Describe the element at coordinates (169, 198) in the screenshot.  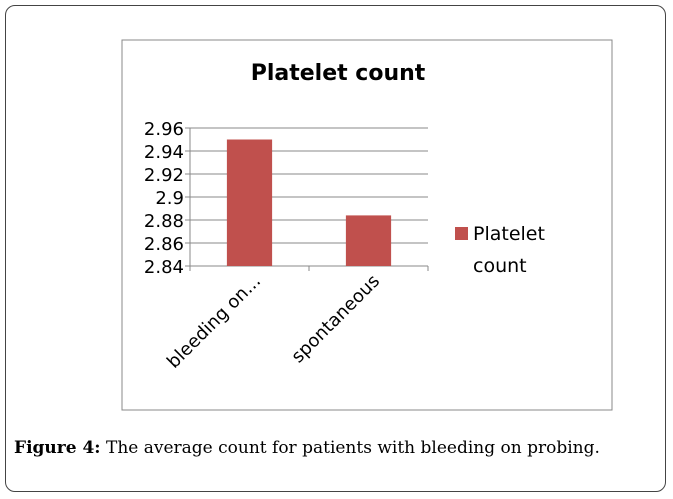
I see `y-tick-label: 2.9` at that location.